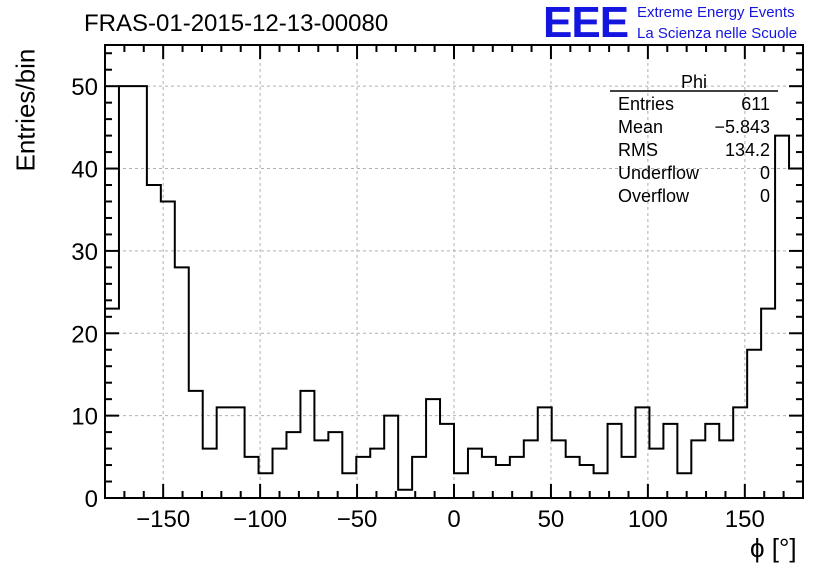 Image resolution: width=836 pixels, height=572 pixels. What do you see at coordinates (84, 87) in the screenshot?
I see `y-tick-label: 50` at bounding box center [84, 87].